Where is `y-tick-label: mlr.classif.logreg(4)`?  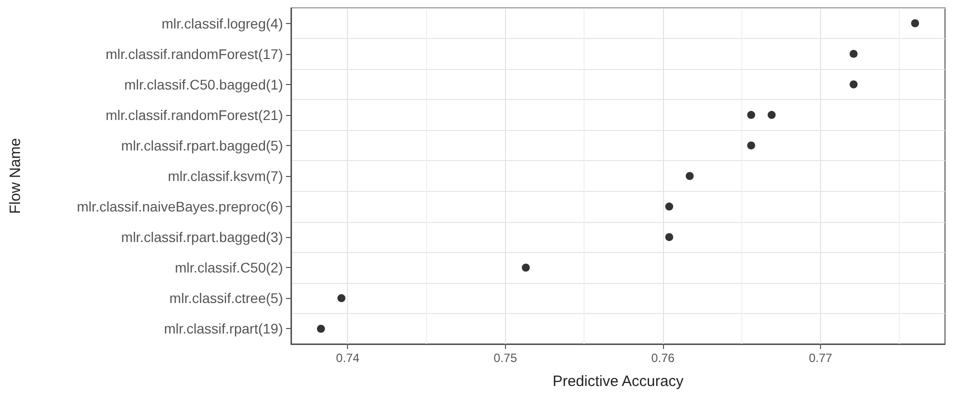
y-tick-label: mlr.classif.logreg(4) is located at coordinates (222, 23).